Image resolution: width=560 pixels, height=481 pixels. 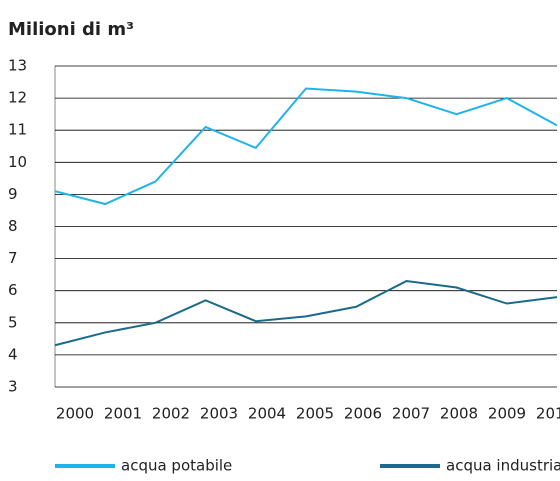 I want to click on y-tick-label: 7, so click(x=13, y=258).